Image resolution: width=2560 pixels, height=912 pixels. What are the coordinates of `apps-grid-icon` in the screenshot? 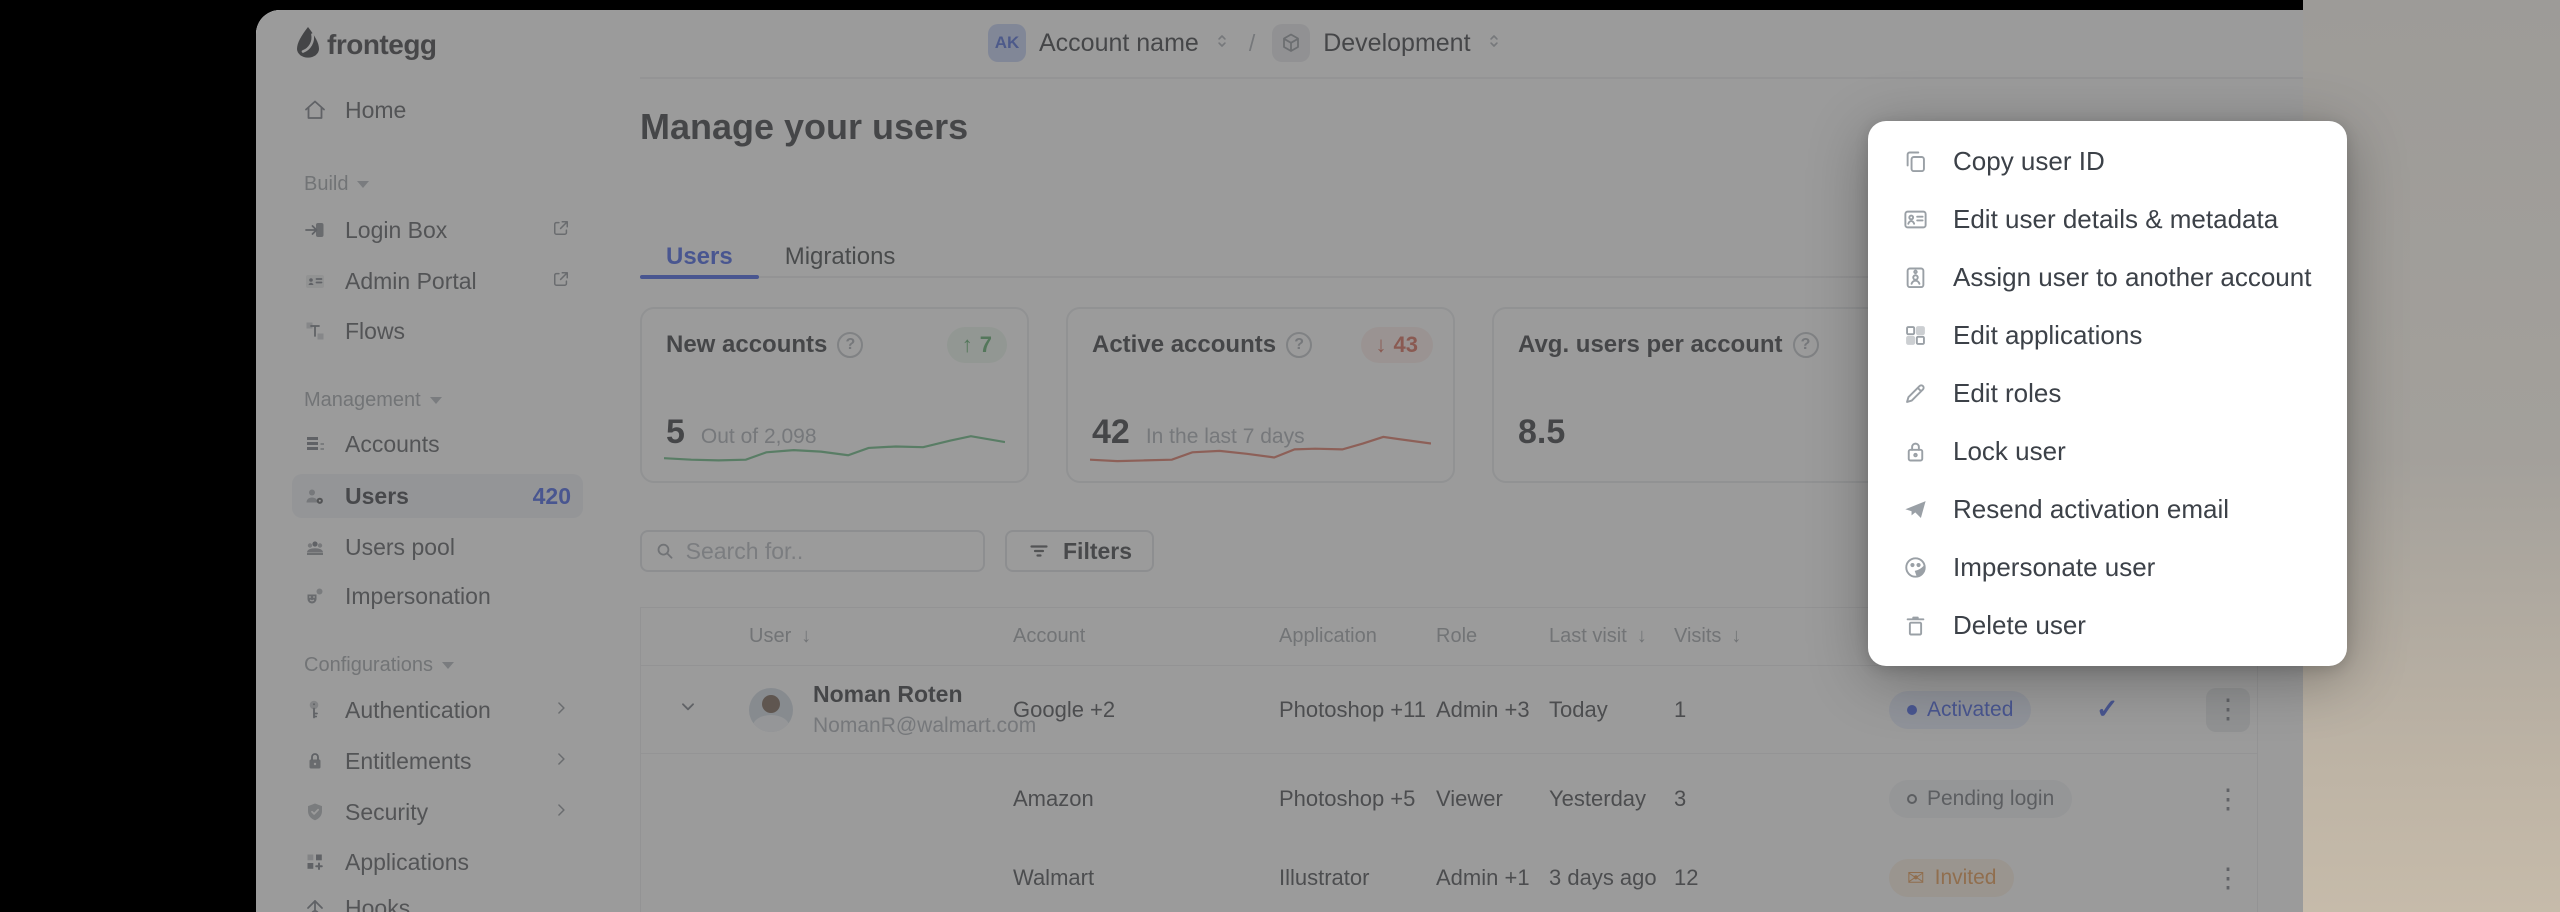 It's located at (1915, 335).